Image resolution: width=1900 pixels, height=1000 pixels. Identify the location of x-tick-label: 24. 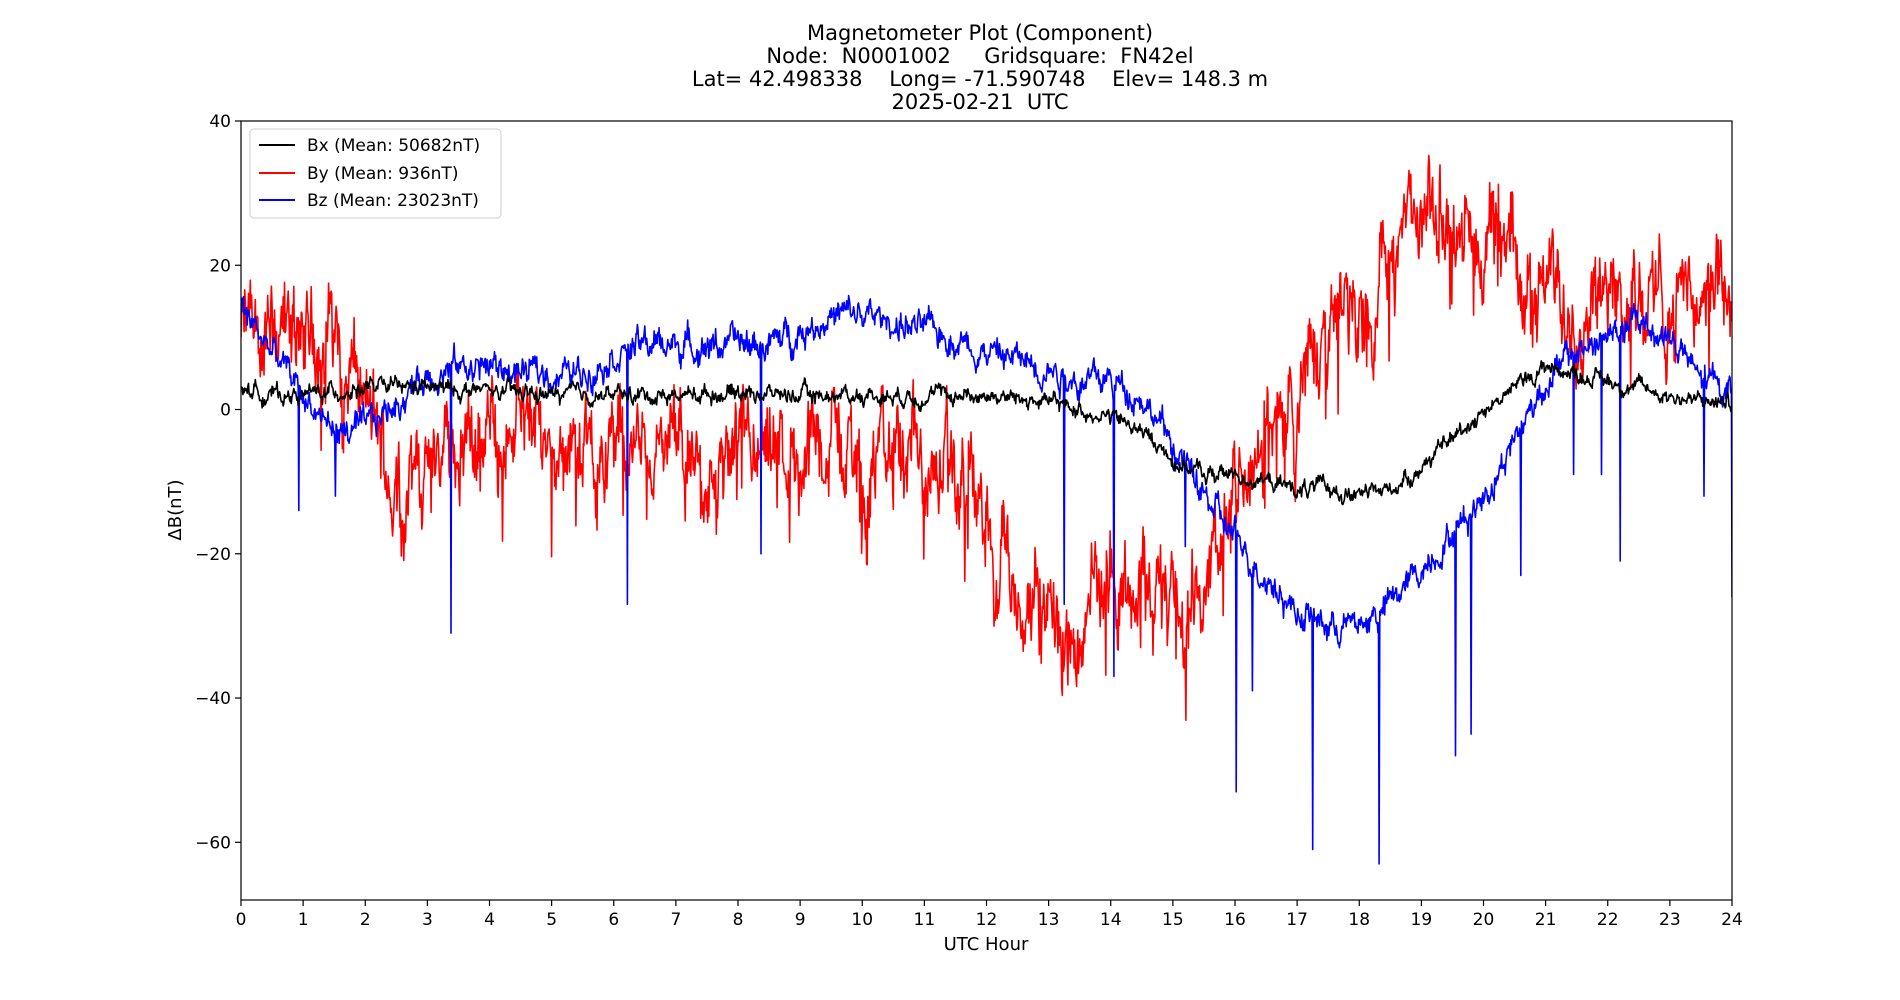
(1732, 920).